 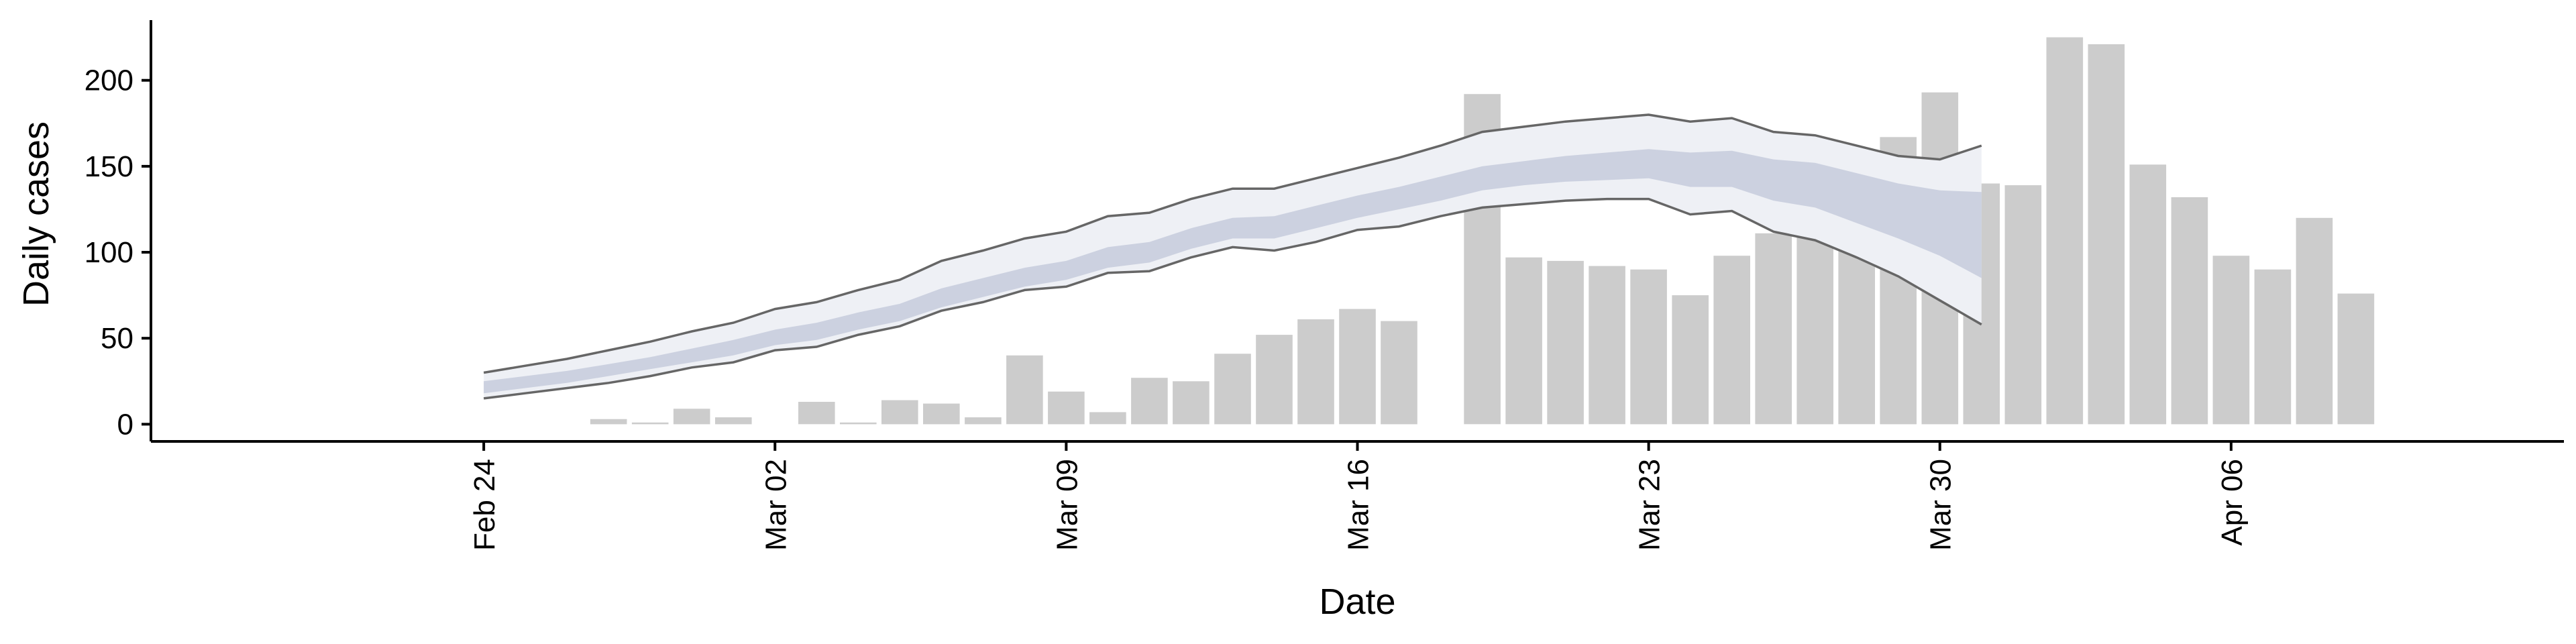 I want to click on x-tick-label: Mar 09, so click(x=1067, y=505).